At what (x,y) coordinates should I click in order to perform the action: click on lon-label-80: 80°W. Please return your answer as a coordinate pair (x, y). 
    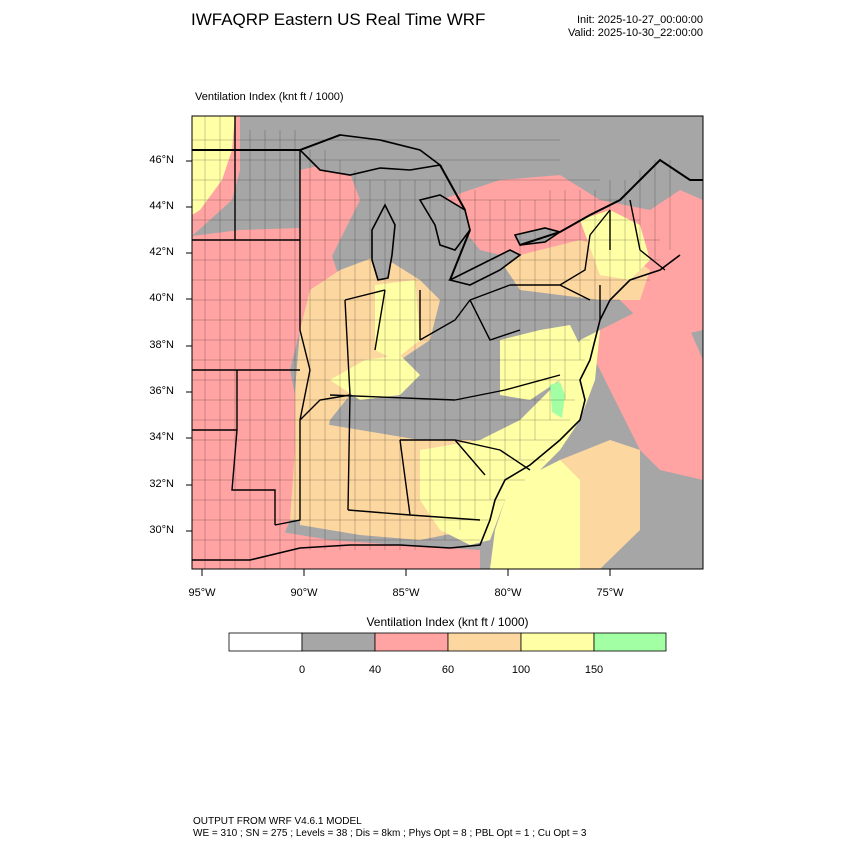
    Looking at the image, I should click on (508, 593).